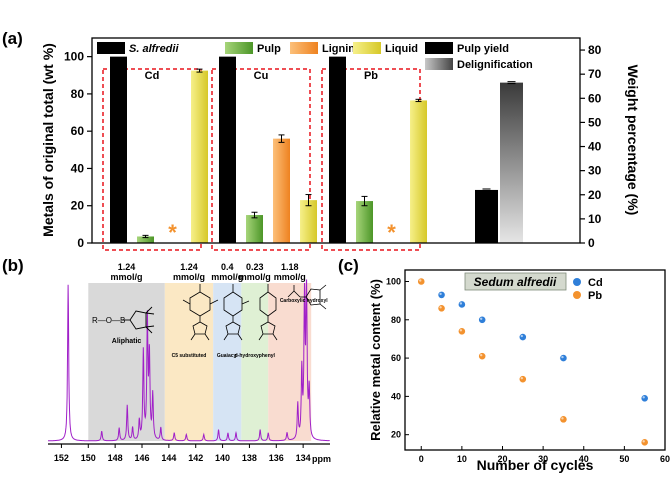 The image size is (672, 479). What do you see at coordinates (577, 282) in the screenshot?
I see `legend-marker` at bounding box center [577, 282].